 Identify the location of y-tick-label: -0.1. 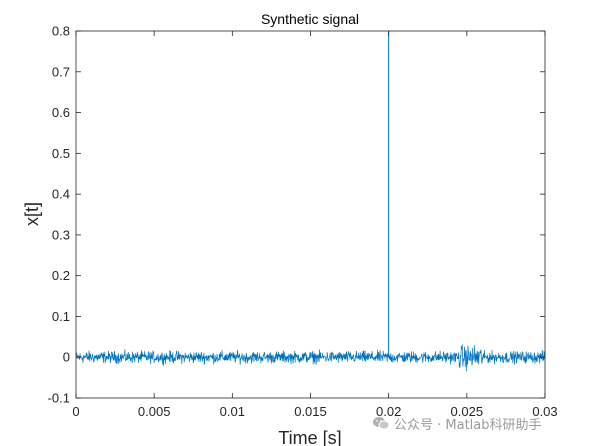
(59, 398).